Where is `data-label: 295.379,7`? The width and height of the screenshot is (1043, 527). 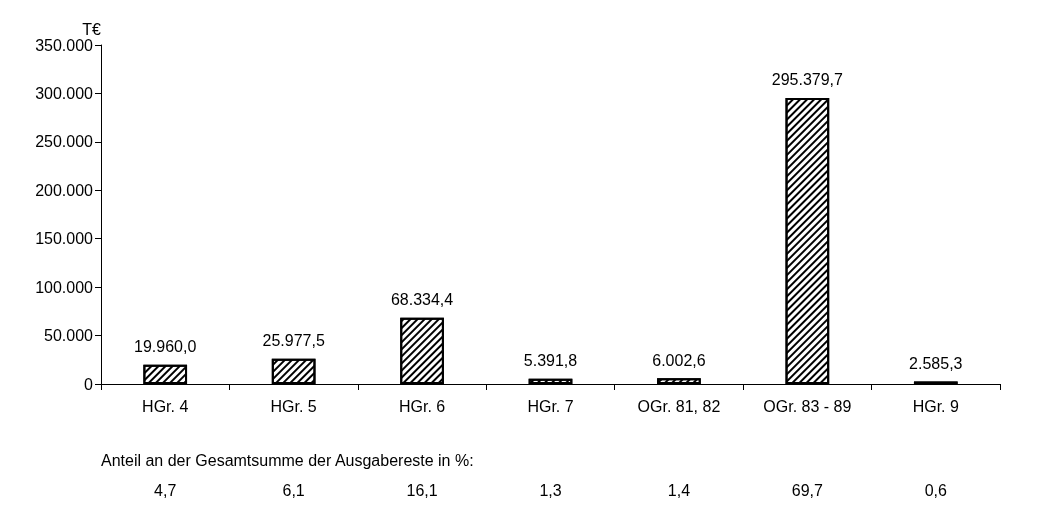 data-label: 295.379,7 is located at coordinates (807, 80).